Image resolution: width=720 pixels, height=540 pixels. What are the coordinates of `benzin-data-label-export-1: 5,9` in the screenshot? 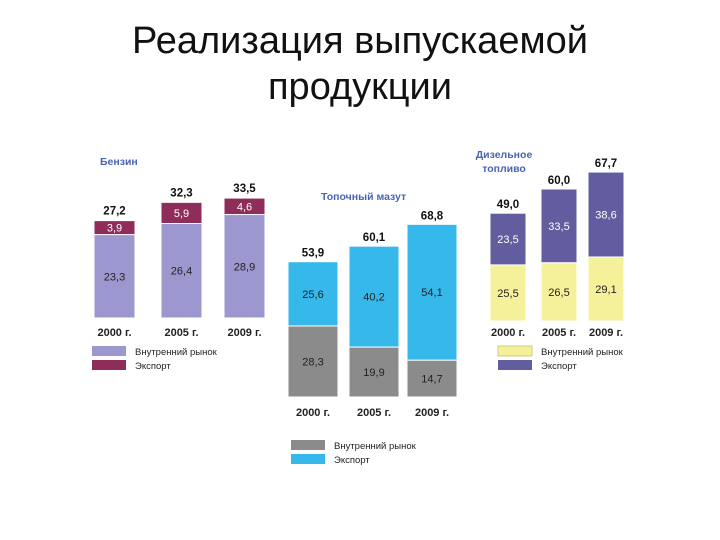 It's located at (181, 214).